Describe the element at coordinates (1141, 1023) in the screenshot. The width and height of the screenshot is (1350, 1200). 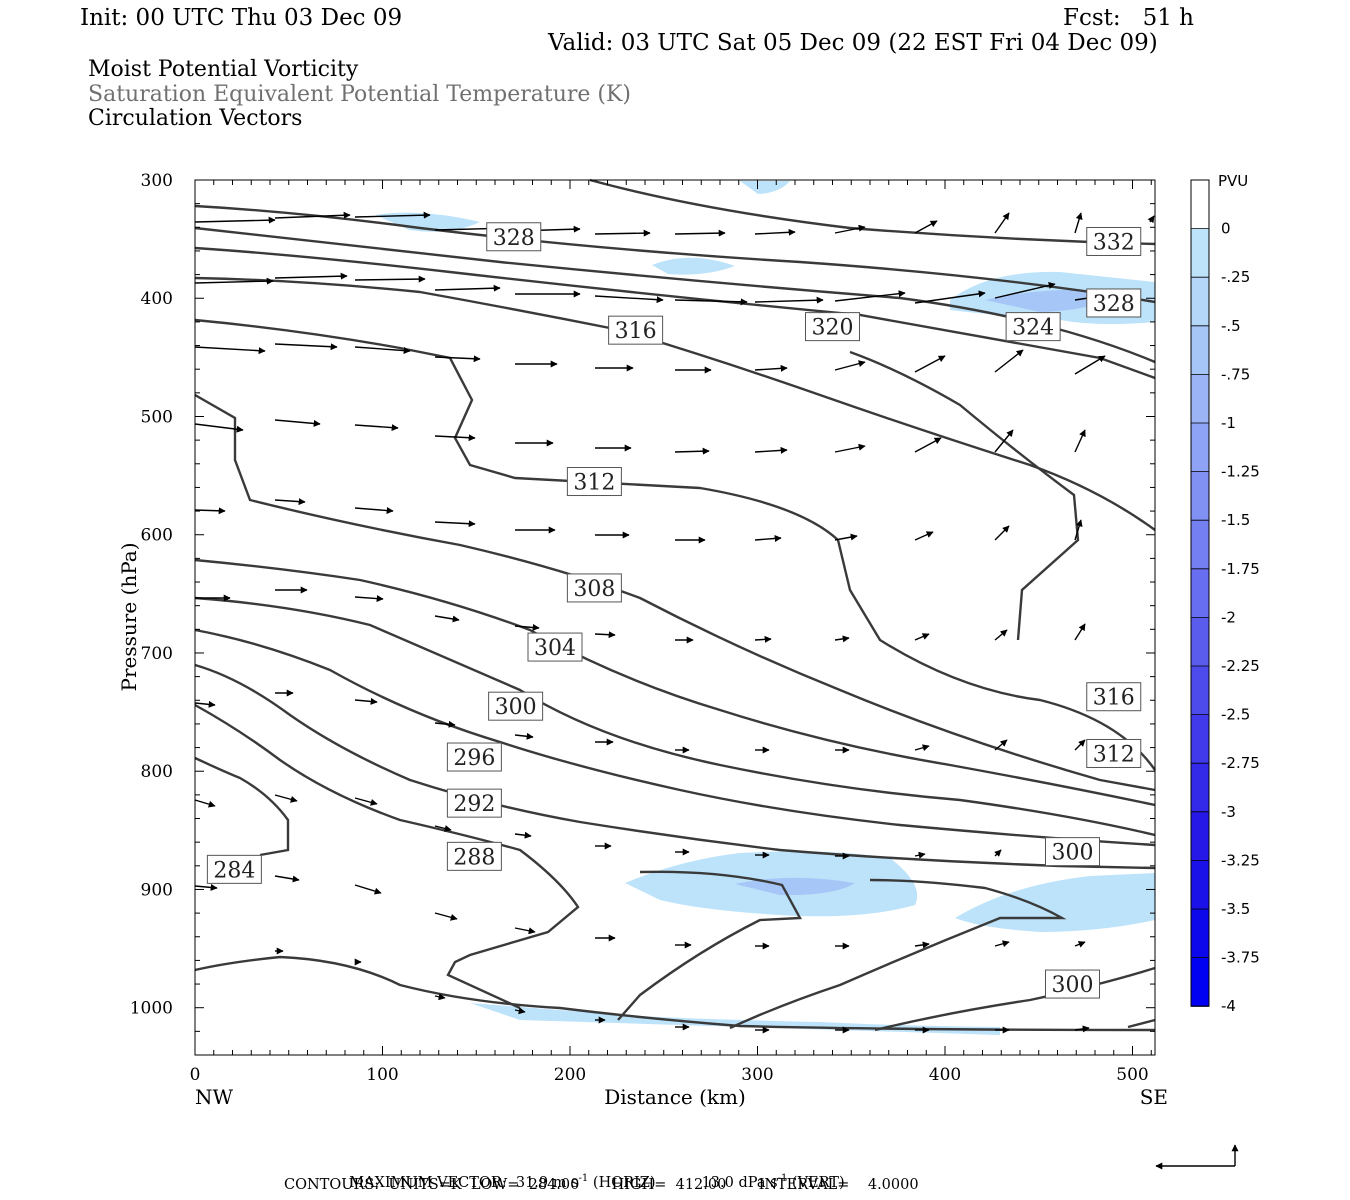
I see `contour-bottom-right` at that location.